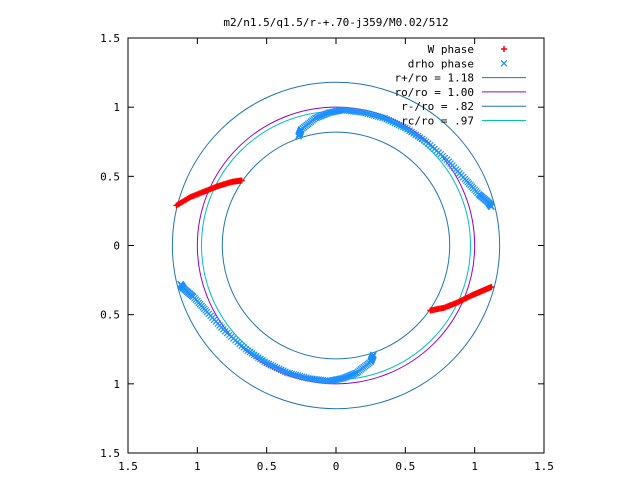 The height and width of the screenshot is (480, 640). I want to click on legend-item: ro/ro = 1.00, so click(460, 92).